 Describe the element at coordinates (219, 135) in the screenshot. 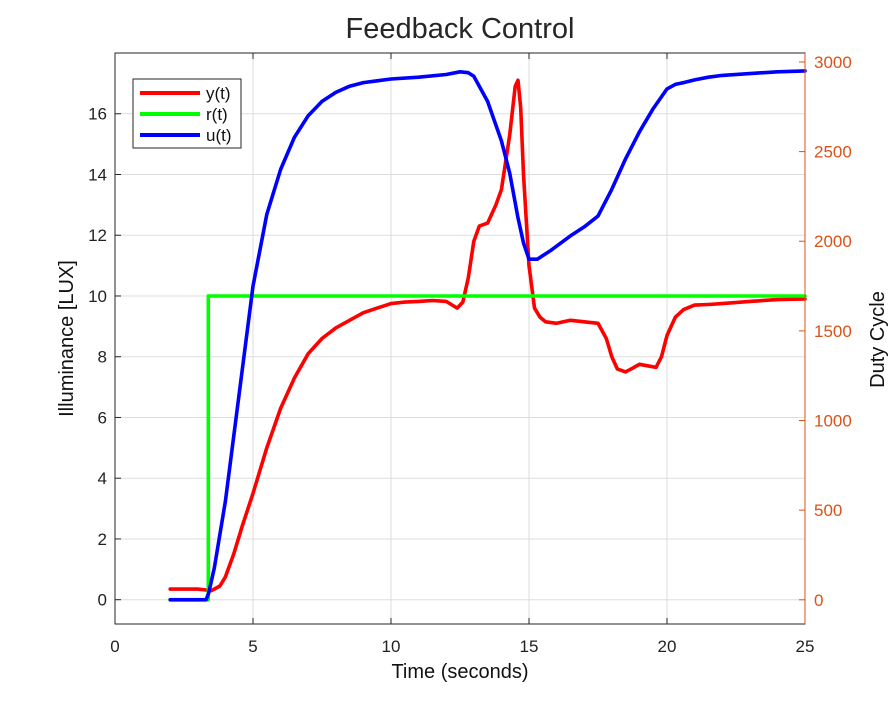

I see `legend-label-u: u(t)` at that location.